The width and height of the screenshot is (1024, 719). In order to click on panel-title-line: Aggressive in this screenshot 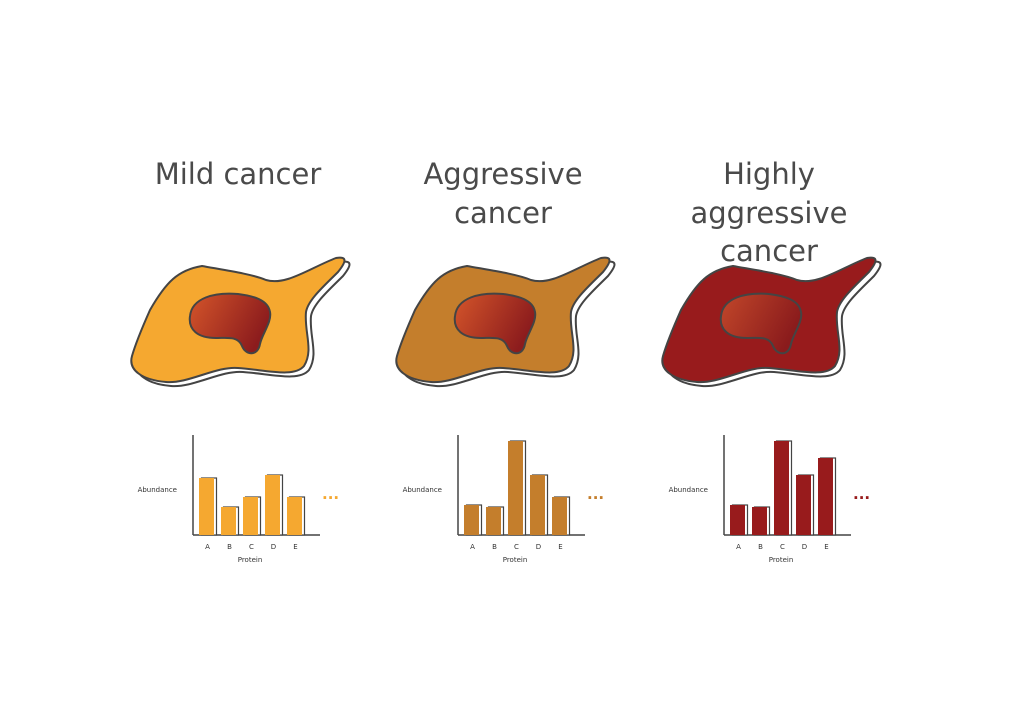, I will do `click(502, 174)`.